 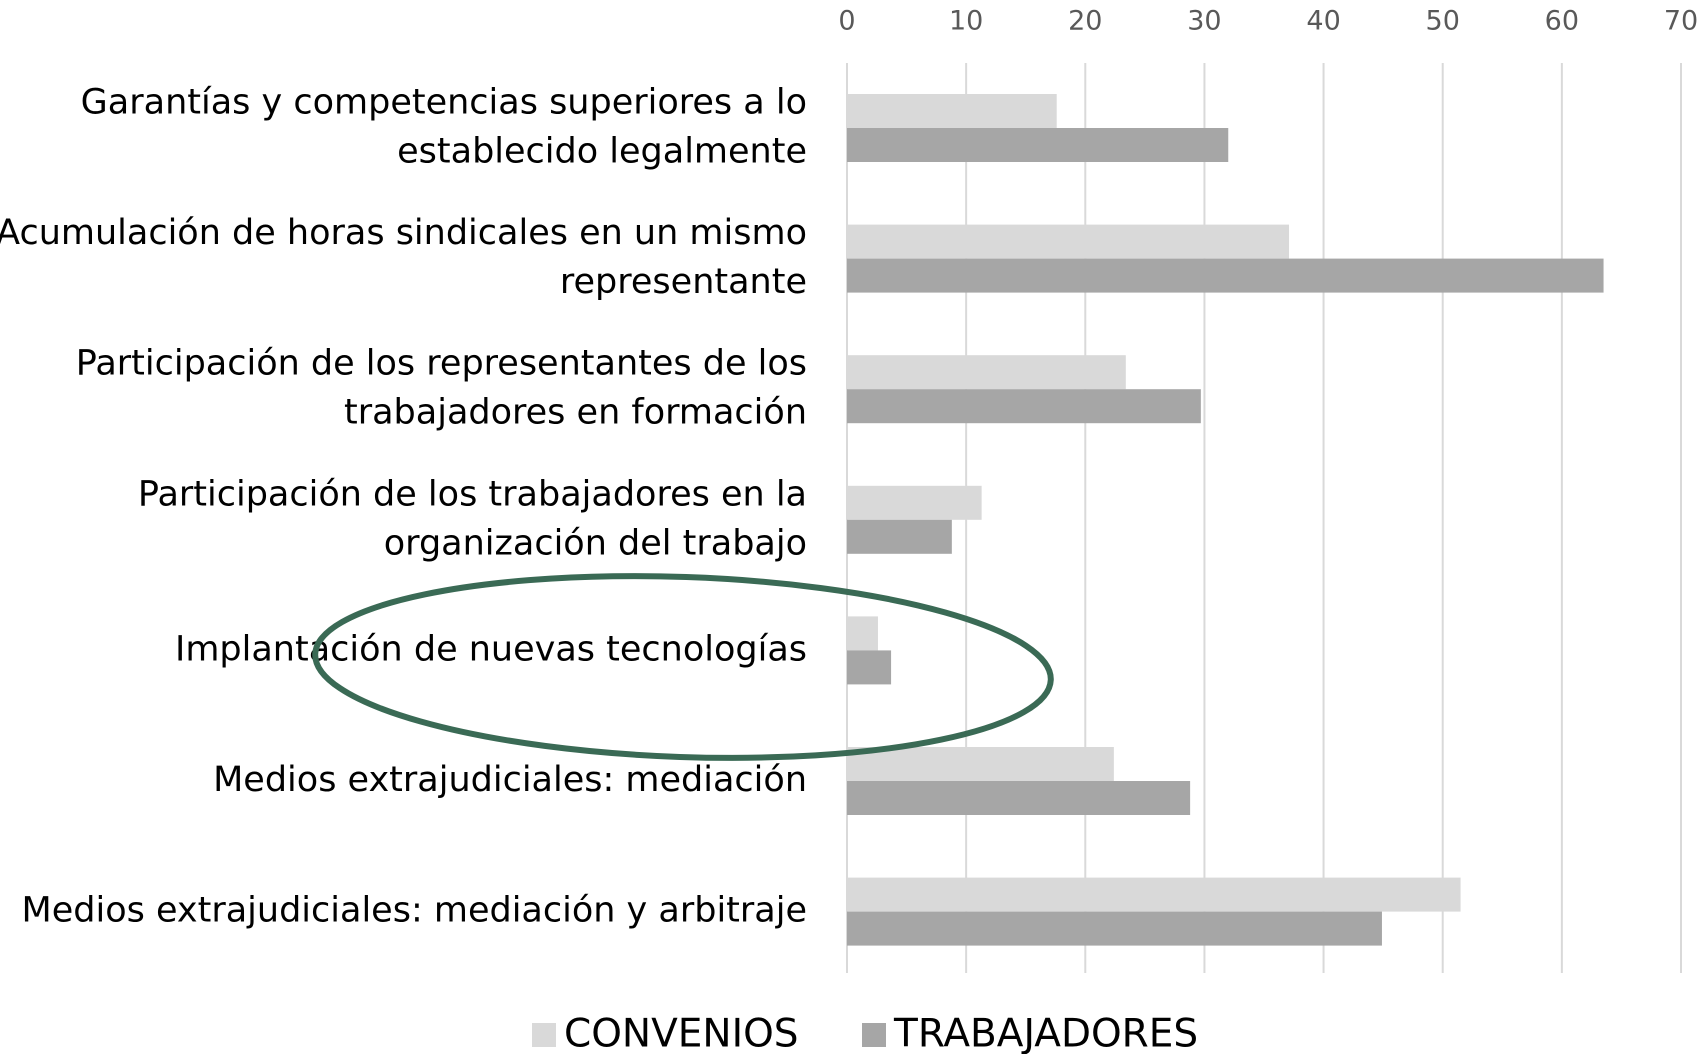 I want to click on x-tick-label: 0, so click(x=846, y=21).